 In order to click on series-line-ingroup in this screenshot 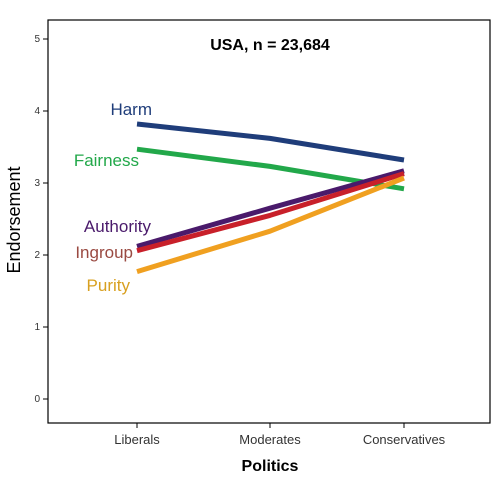, I will do `click(270, 212)`.